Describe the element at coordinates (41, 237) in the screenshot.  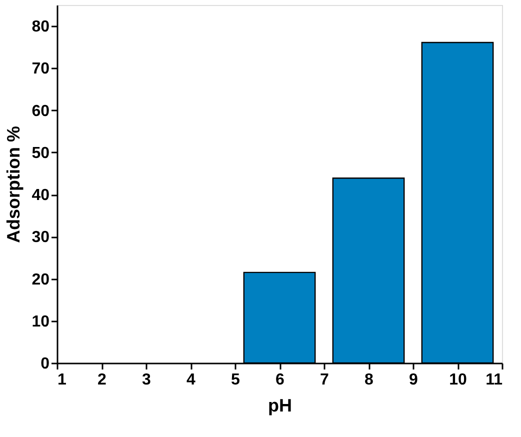
I see `y-tick-label: 30` at that location.